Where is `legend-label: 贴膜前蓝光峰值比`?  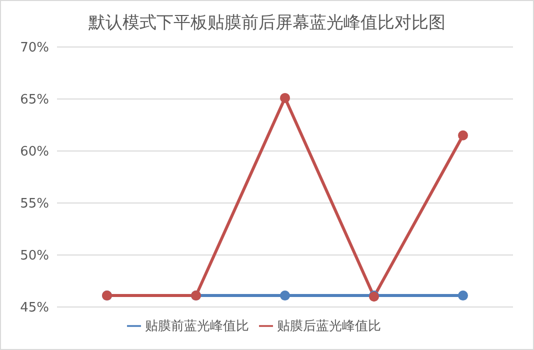 legend-label: 贴膜前蓝光峰值比 is located at coordinates (197, 326).